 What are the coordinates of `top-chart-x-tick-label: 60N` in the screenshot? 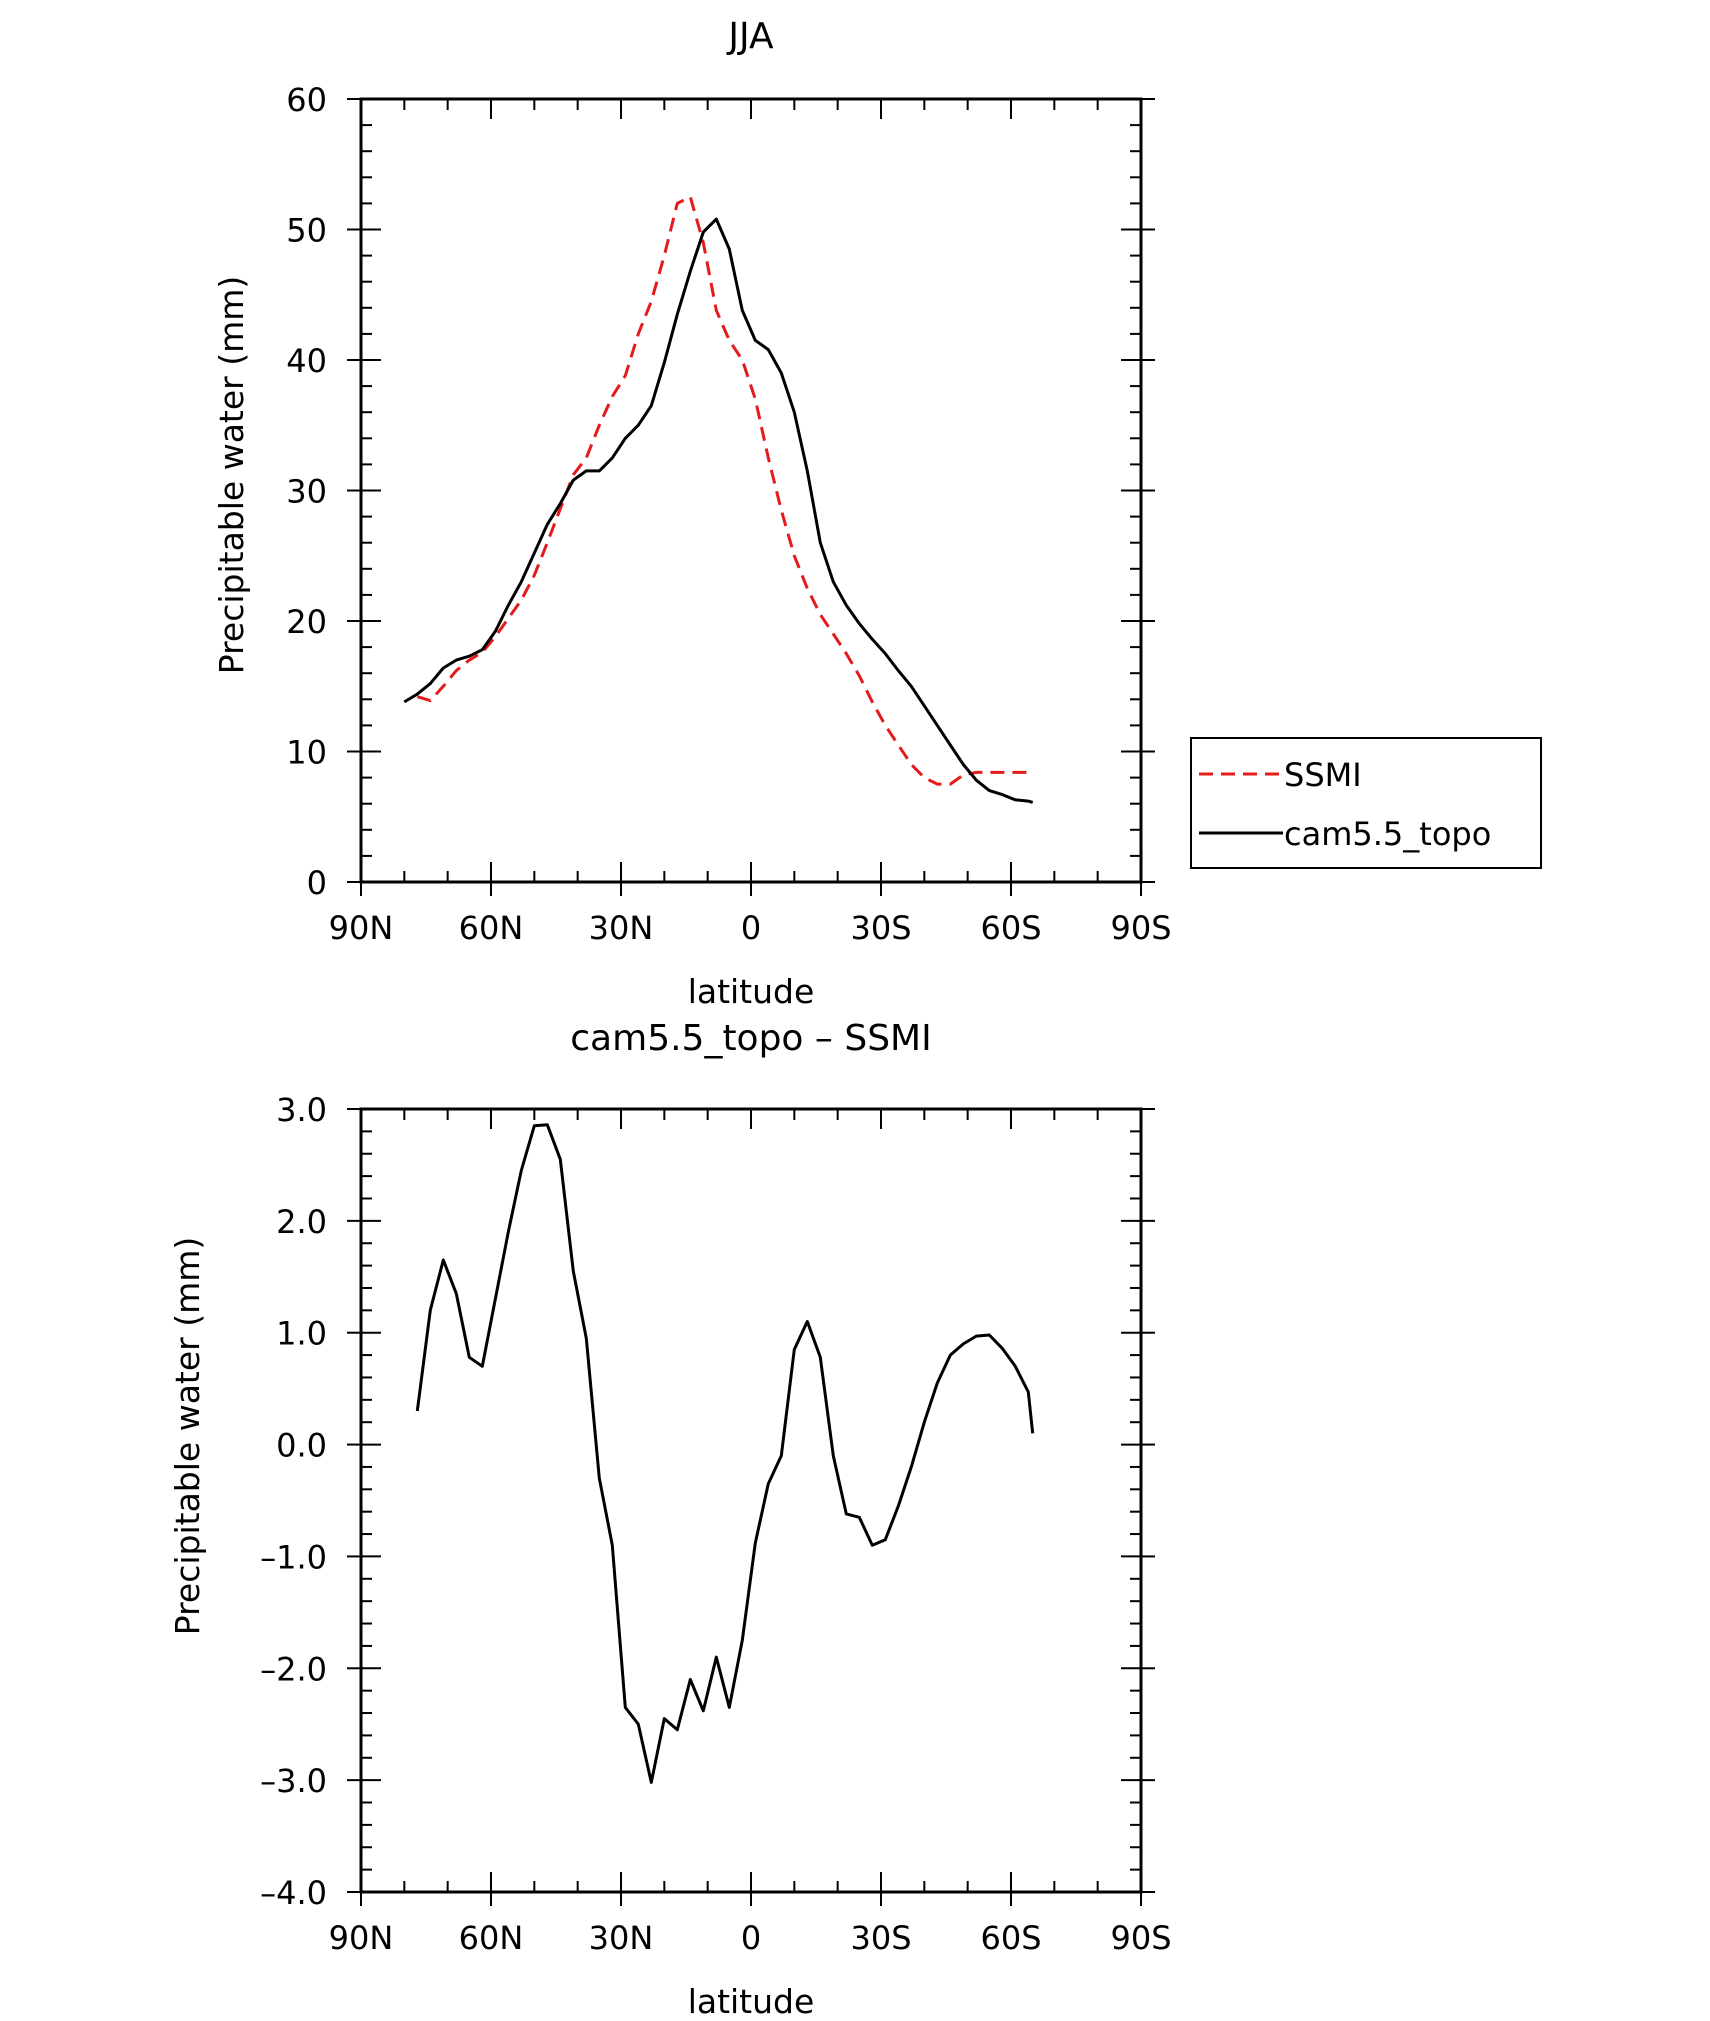 It's located at (491, 928).